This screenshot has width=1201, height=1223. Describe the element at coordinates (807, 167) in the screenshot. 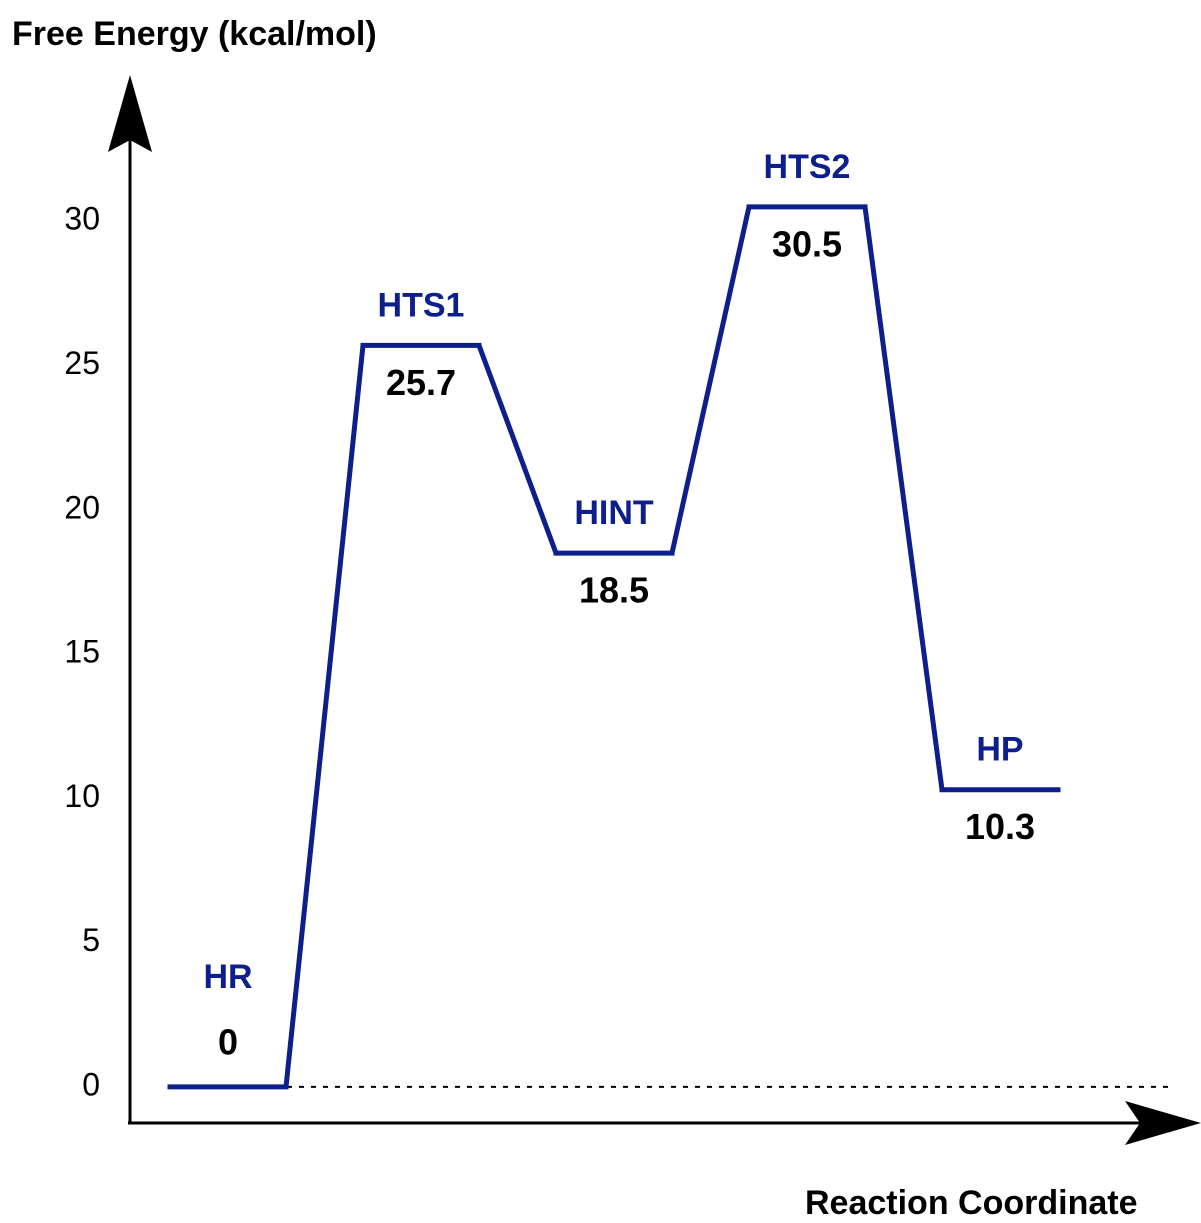

I see `state-label: HTS2` at that location.